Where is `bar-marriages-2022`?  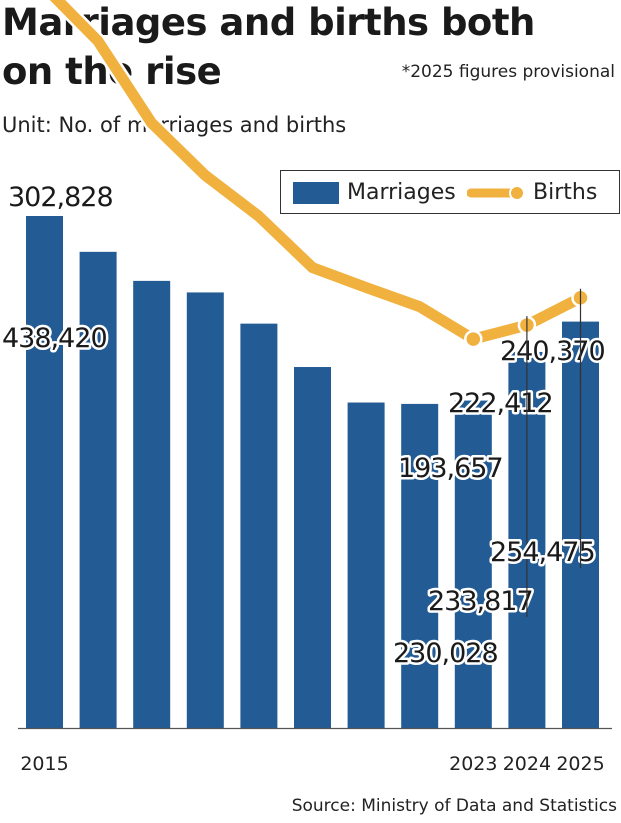 bar-marriages-2022 is located at coordinates (420, 565).